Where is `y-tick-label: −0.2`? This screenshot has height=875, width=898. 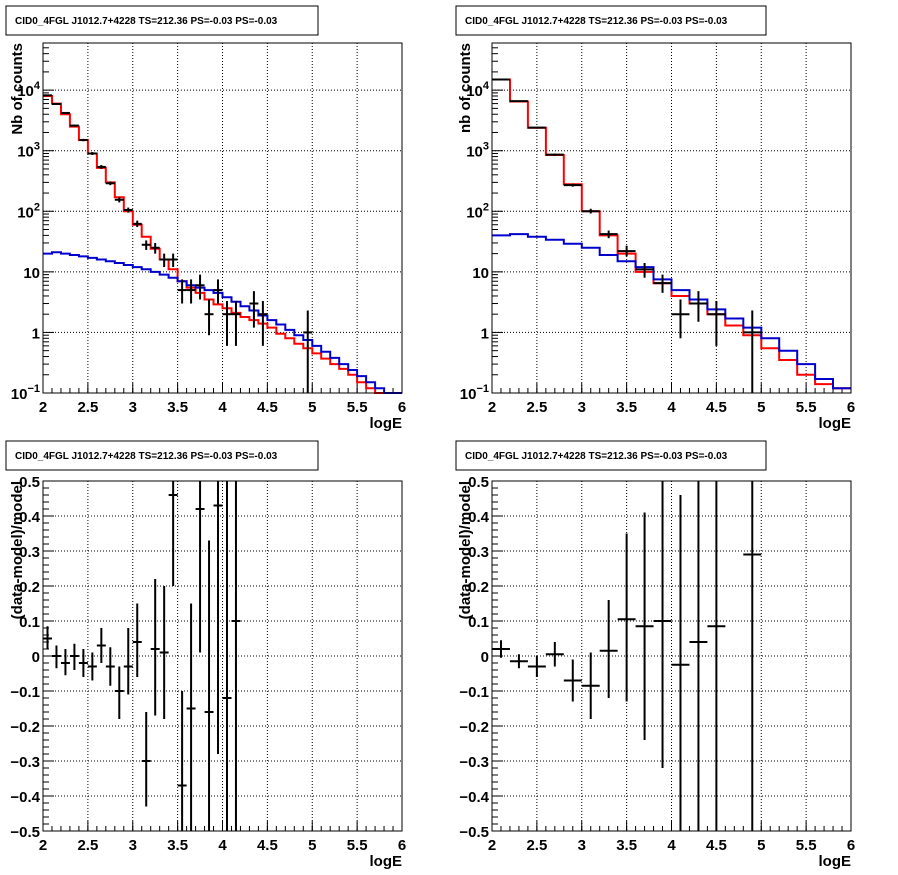
y-tick-label: −0.2 is located at coordinates (474, 727).